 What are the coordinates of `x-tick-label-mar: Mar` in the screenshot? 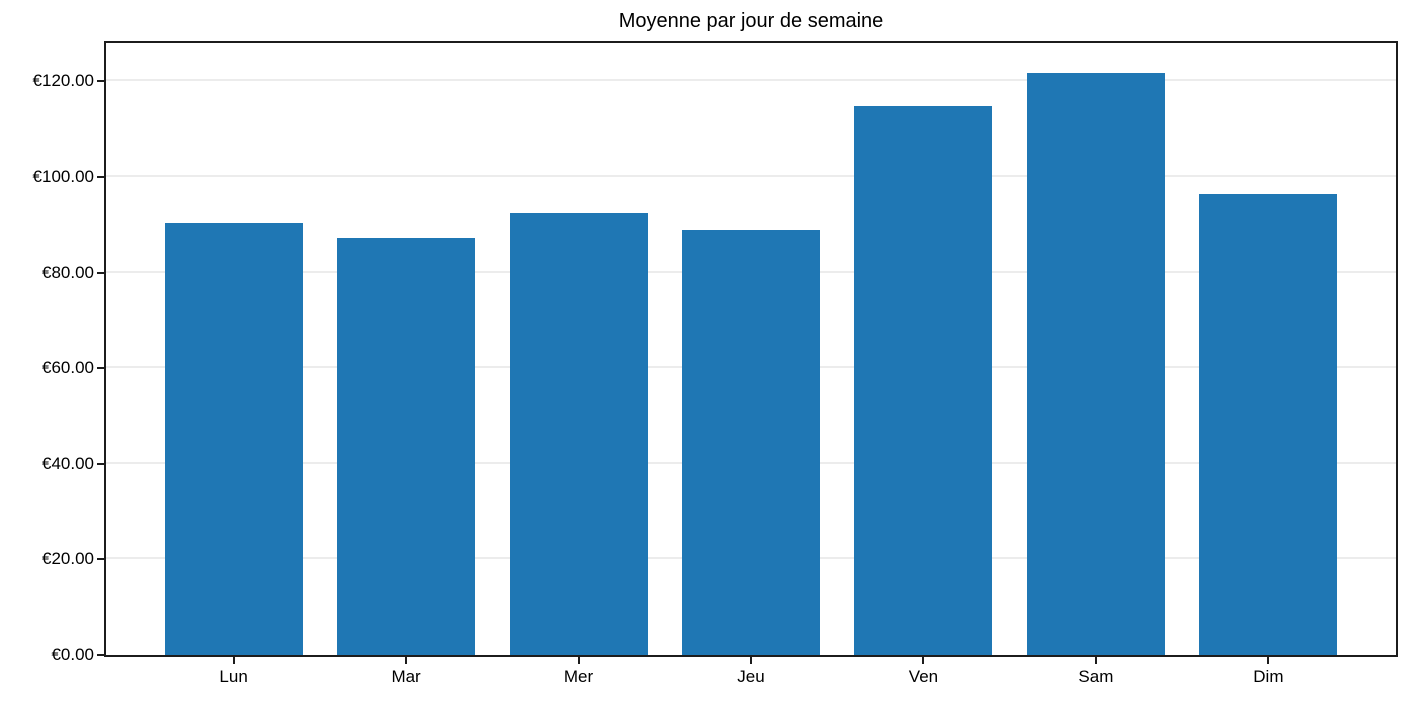 It's located at (406, 676).